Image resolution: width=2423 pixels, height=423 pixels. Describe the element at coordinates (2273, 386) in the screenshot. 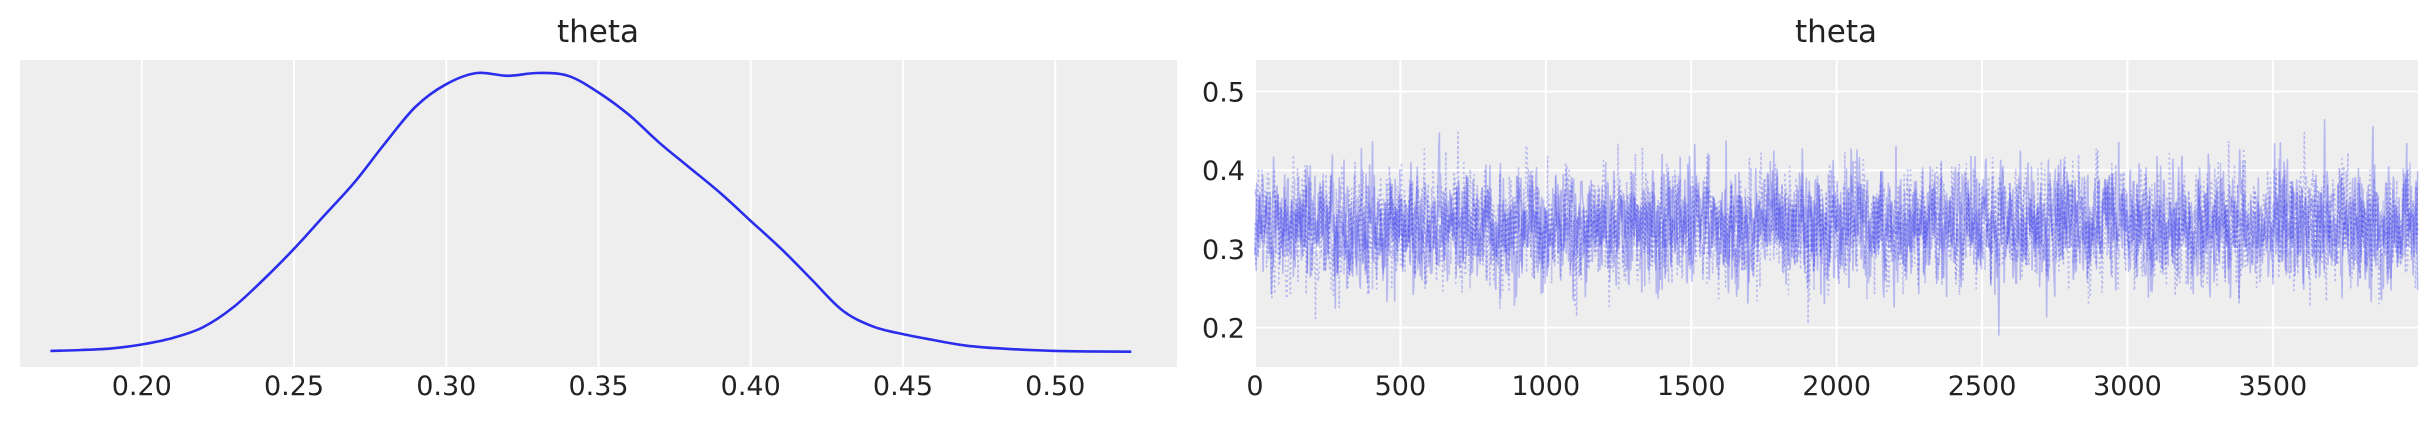

I see `trace-x-tick-label: 3500` at that location.